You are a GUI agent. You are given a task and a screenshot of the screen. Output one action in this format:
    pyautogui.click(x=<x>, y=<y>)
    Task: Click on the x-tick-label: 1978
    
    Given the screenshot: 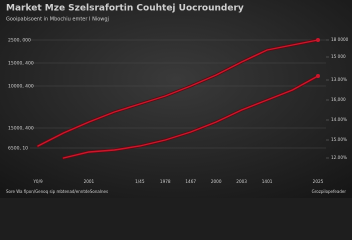 What is the action you would take?
    pyautogui.click(x=165, y=181)
    